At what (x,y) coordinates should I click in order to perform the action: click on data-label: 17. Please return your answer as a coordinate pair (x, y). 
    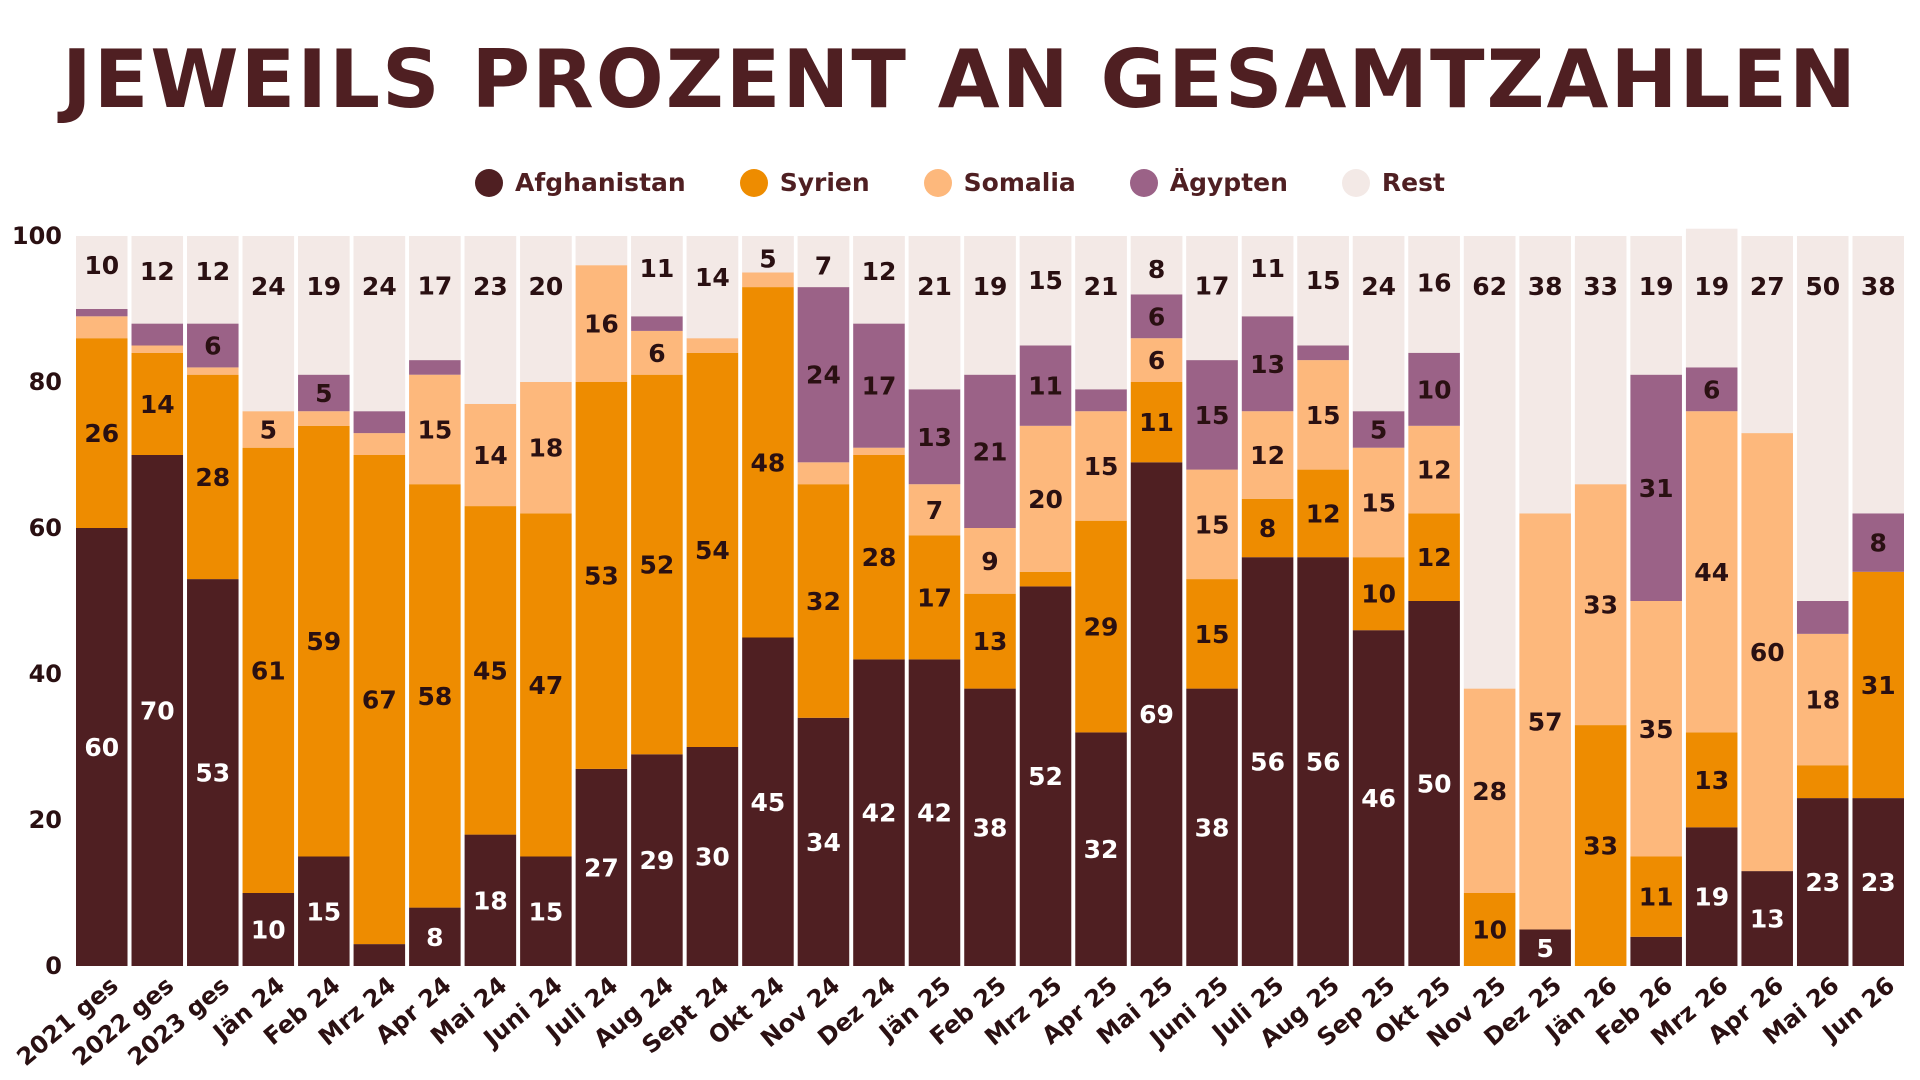
    Looking at the image, I should click on (1212, 286).